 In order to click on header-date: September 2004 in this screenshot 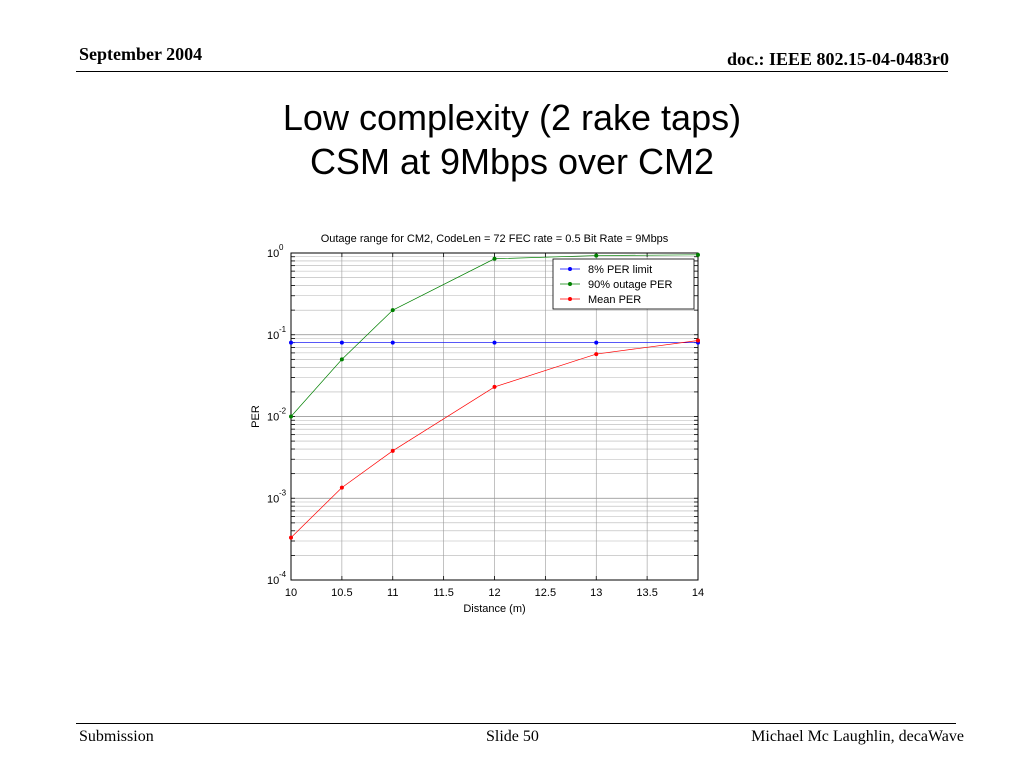, I will do `click(141, 54)`.